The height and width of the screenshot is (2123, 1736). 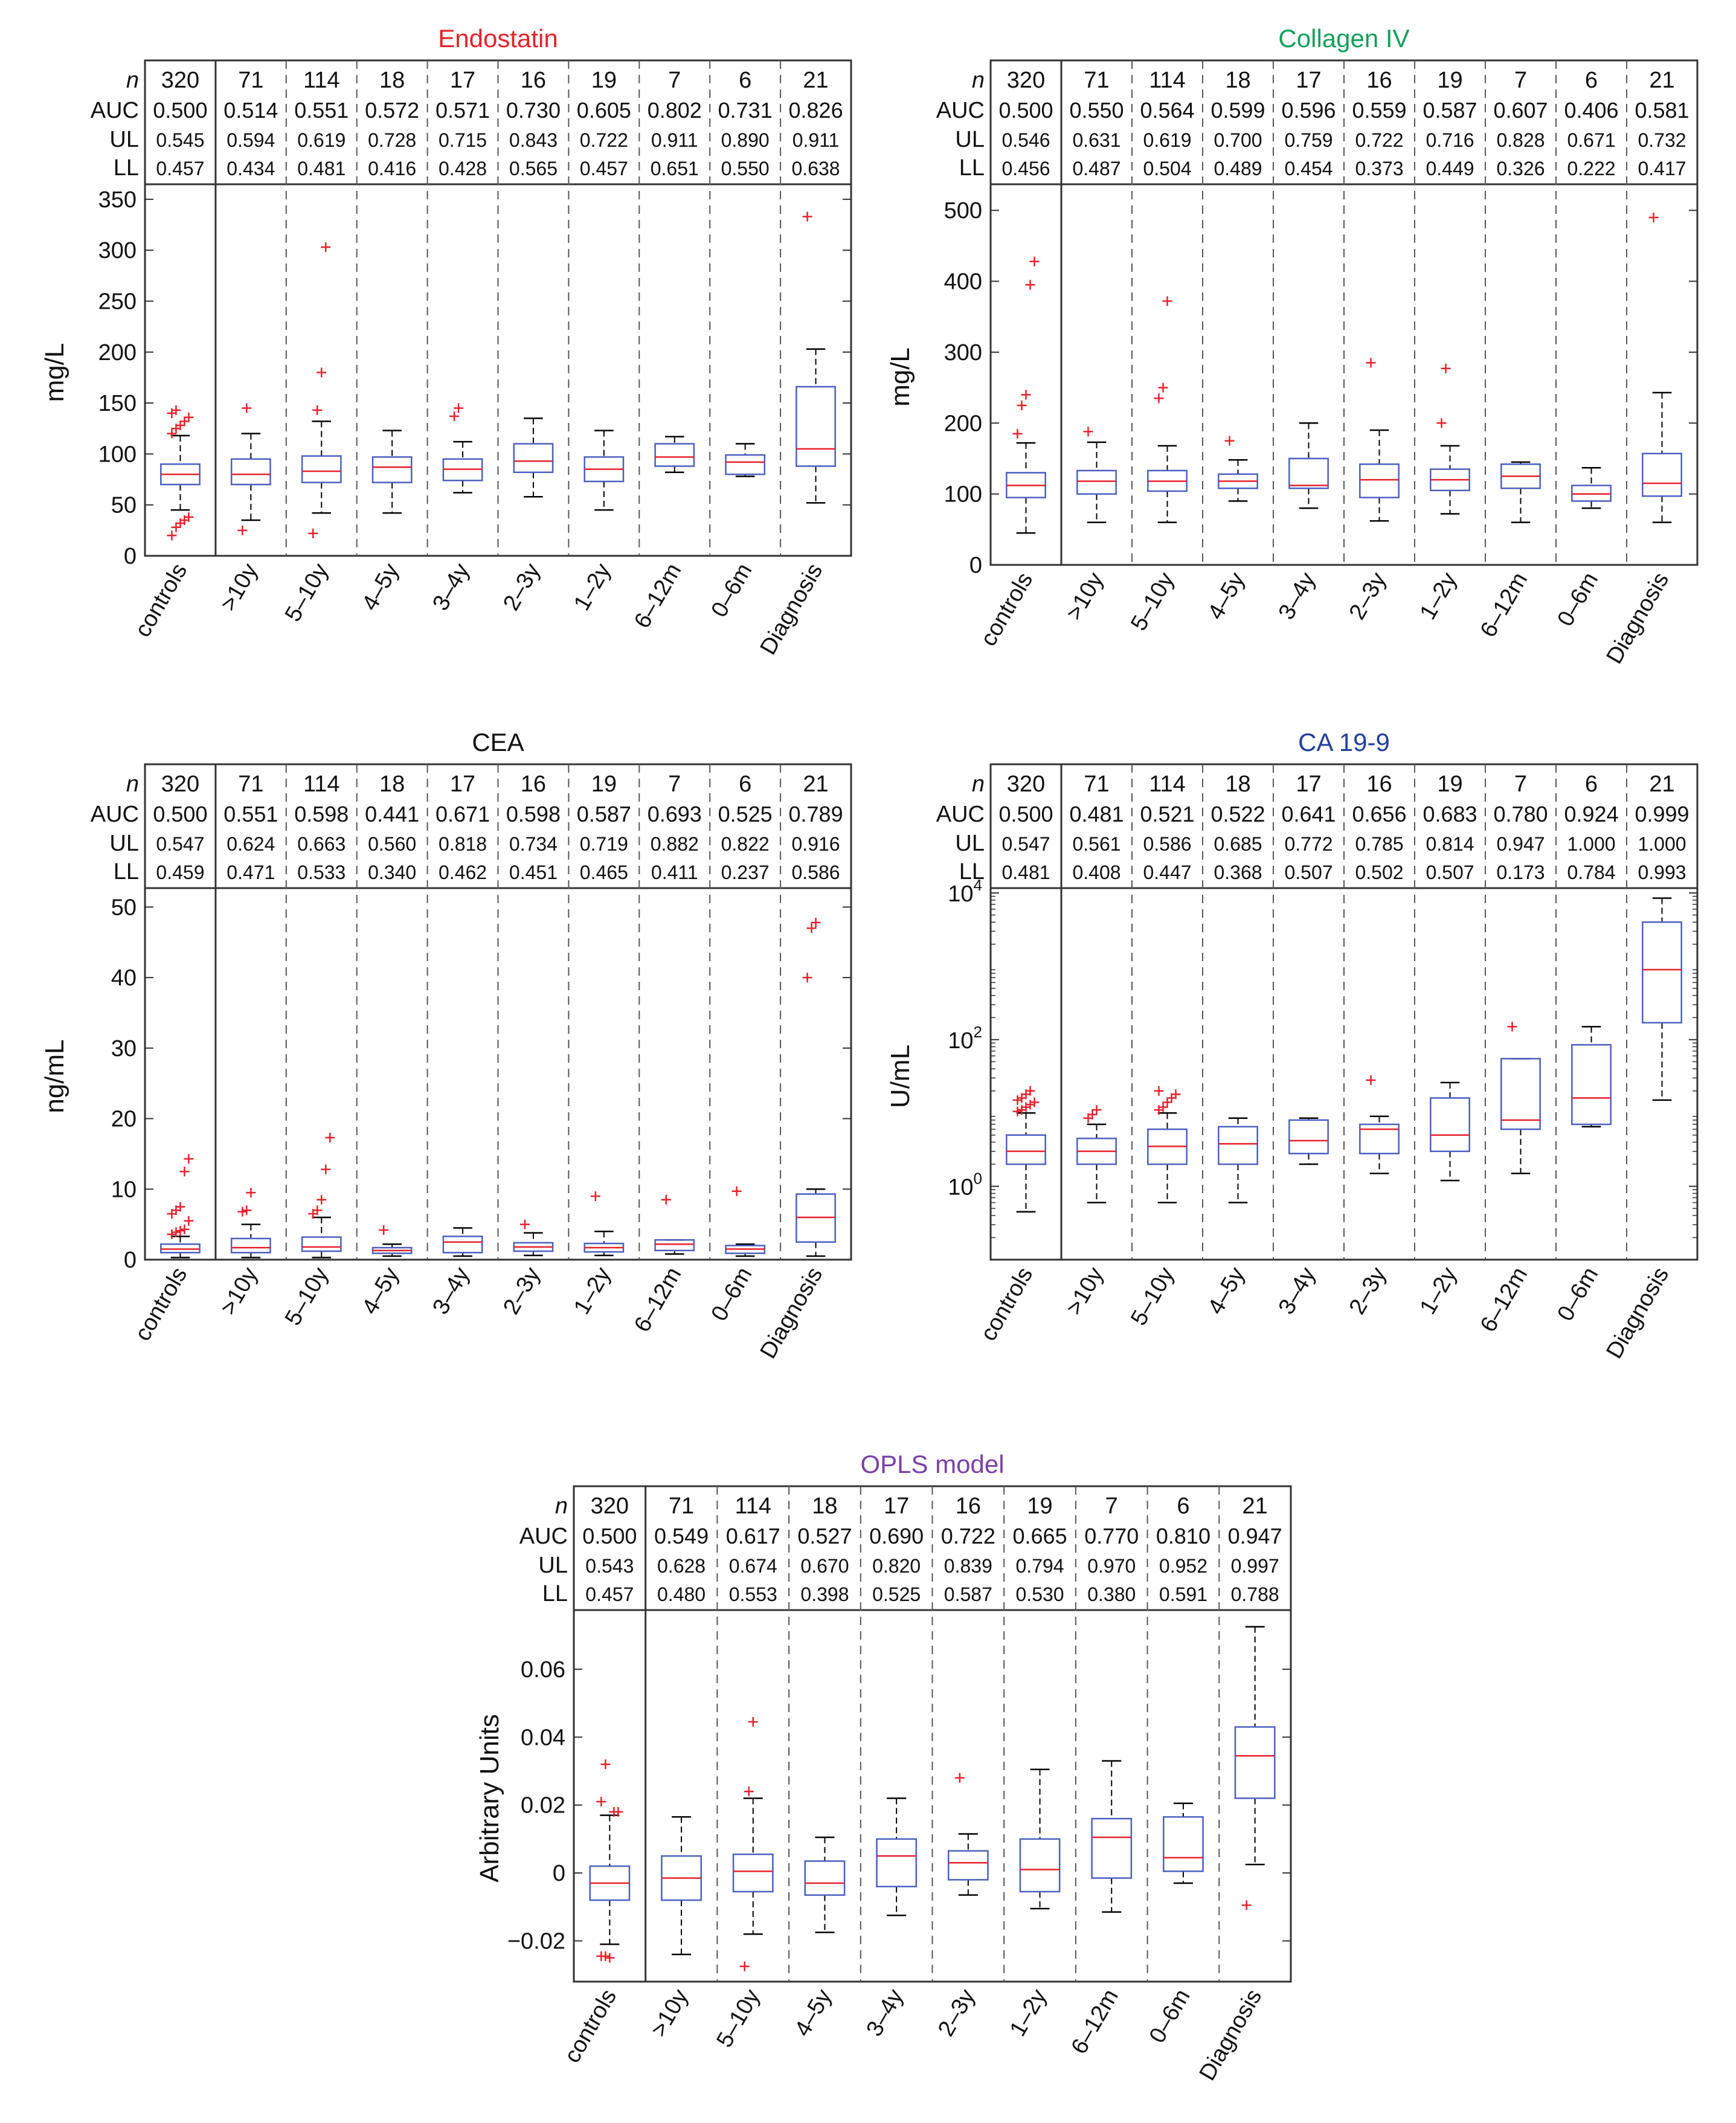 I want to click on table-cell: 21, so click(x=1256, y=1506).